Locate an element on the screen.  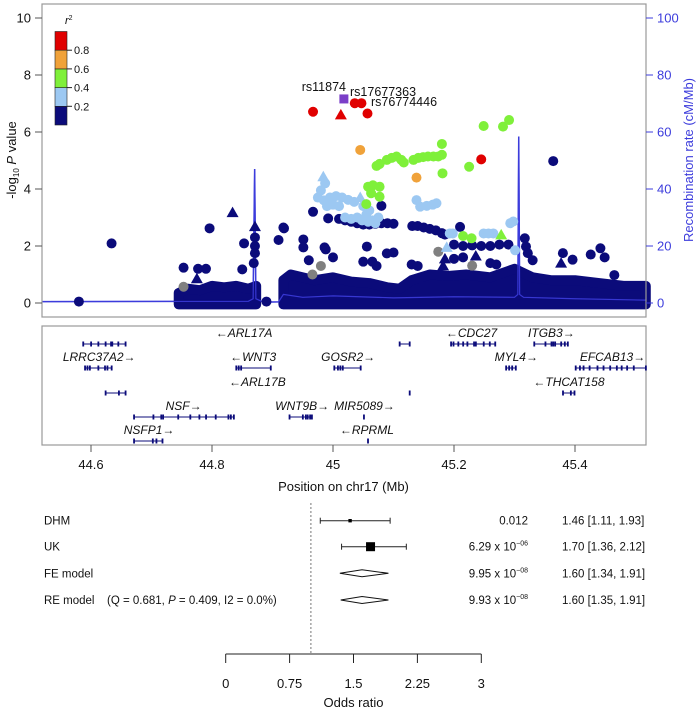
legend-bin-green is located at coordinates (61, 78).